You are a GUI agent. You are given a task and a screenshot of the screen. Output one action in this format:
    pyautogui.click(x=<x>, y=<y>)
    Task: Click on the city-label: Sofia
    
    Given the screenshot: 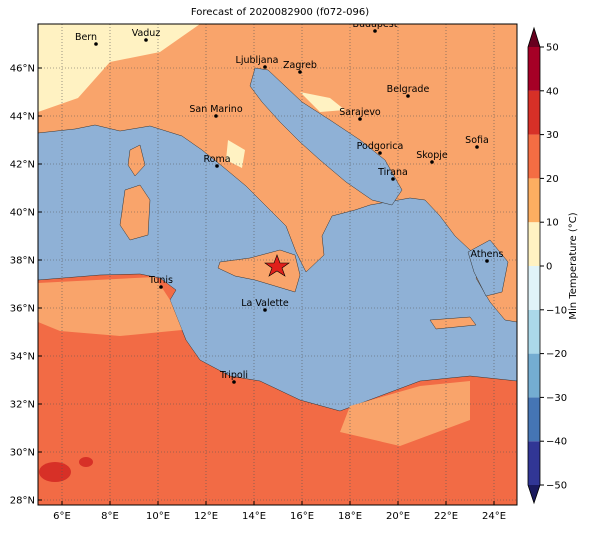 What is the action you would take?
    pyautogui.click(x=477, y=140)
    